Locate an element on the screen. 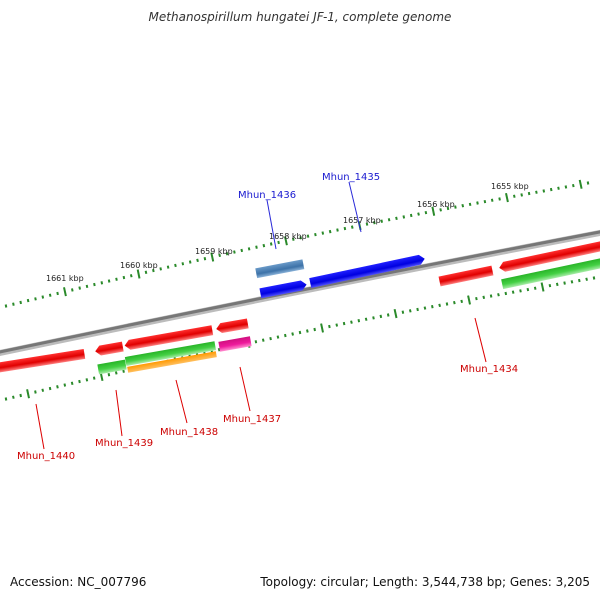 The width and height of the screenshot is (600, 600). gene-red-small is located at coordinates (232, 326).